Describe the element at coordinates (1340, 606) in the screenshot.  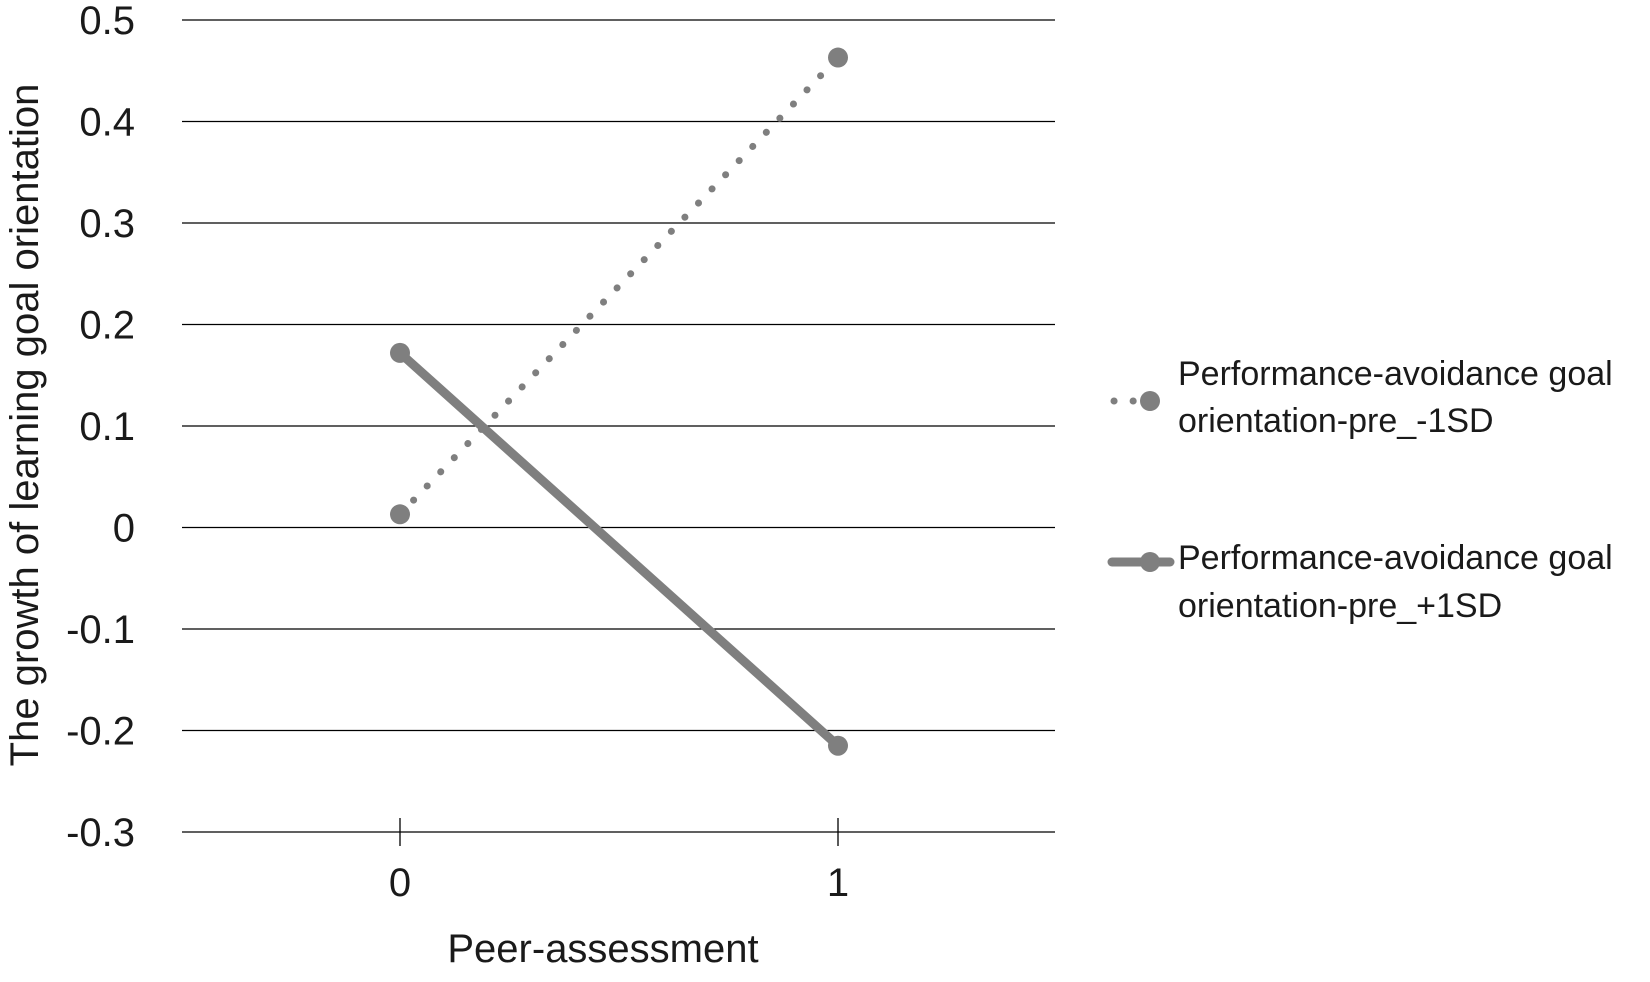
I see `legend-label: orientation-pre_+1SD` at that location.